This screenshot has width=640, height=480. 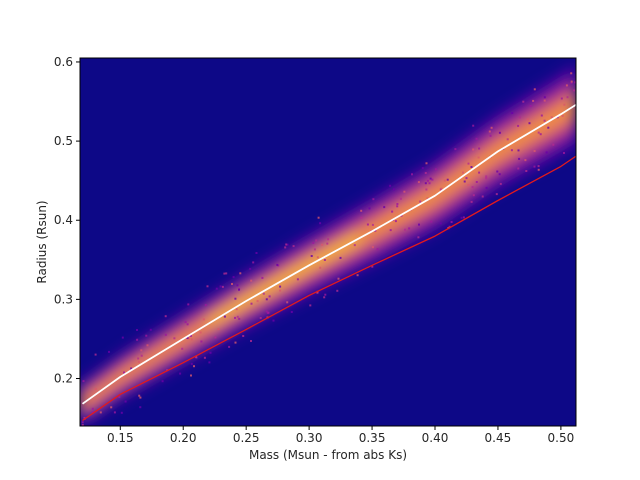 What do you see at coordinates (246, 438) in the screenshot?
I see `x-tick-label: 0.25` at bounding box center [246, 438].